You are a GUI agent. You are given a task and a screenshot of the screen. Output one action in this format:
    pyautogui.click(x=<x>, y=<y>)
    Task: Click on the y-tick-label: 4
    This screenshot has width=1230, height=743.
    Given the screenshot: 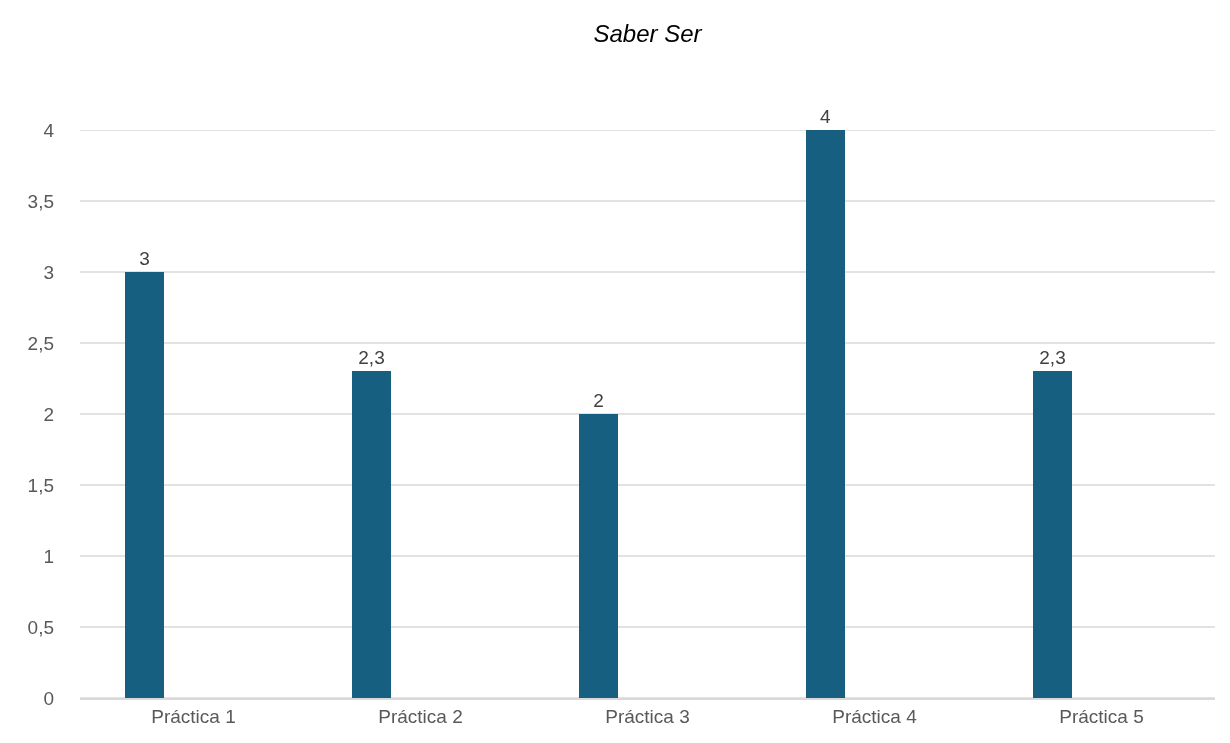 What is the action you would take?
    pyautogui.click(x=49, y=130)
    